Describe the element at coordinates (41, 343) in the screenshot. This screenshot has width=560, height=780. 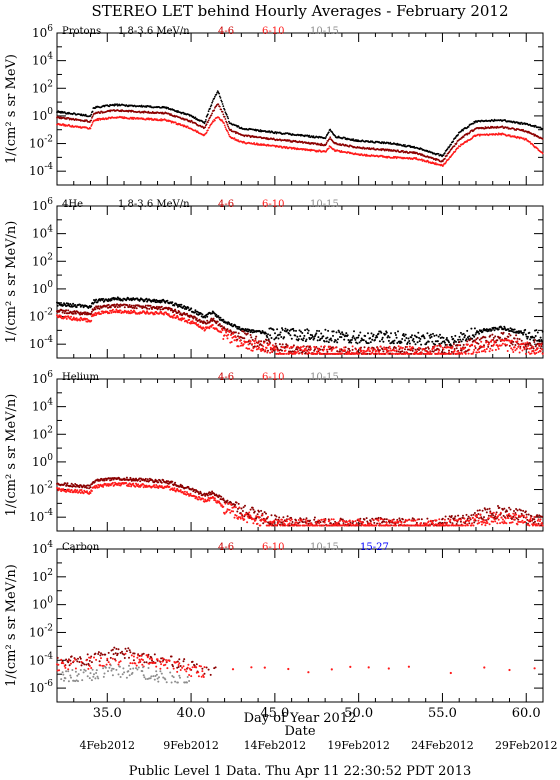
I see `y-tick-label: 10-4` at that location.